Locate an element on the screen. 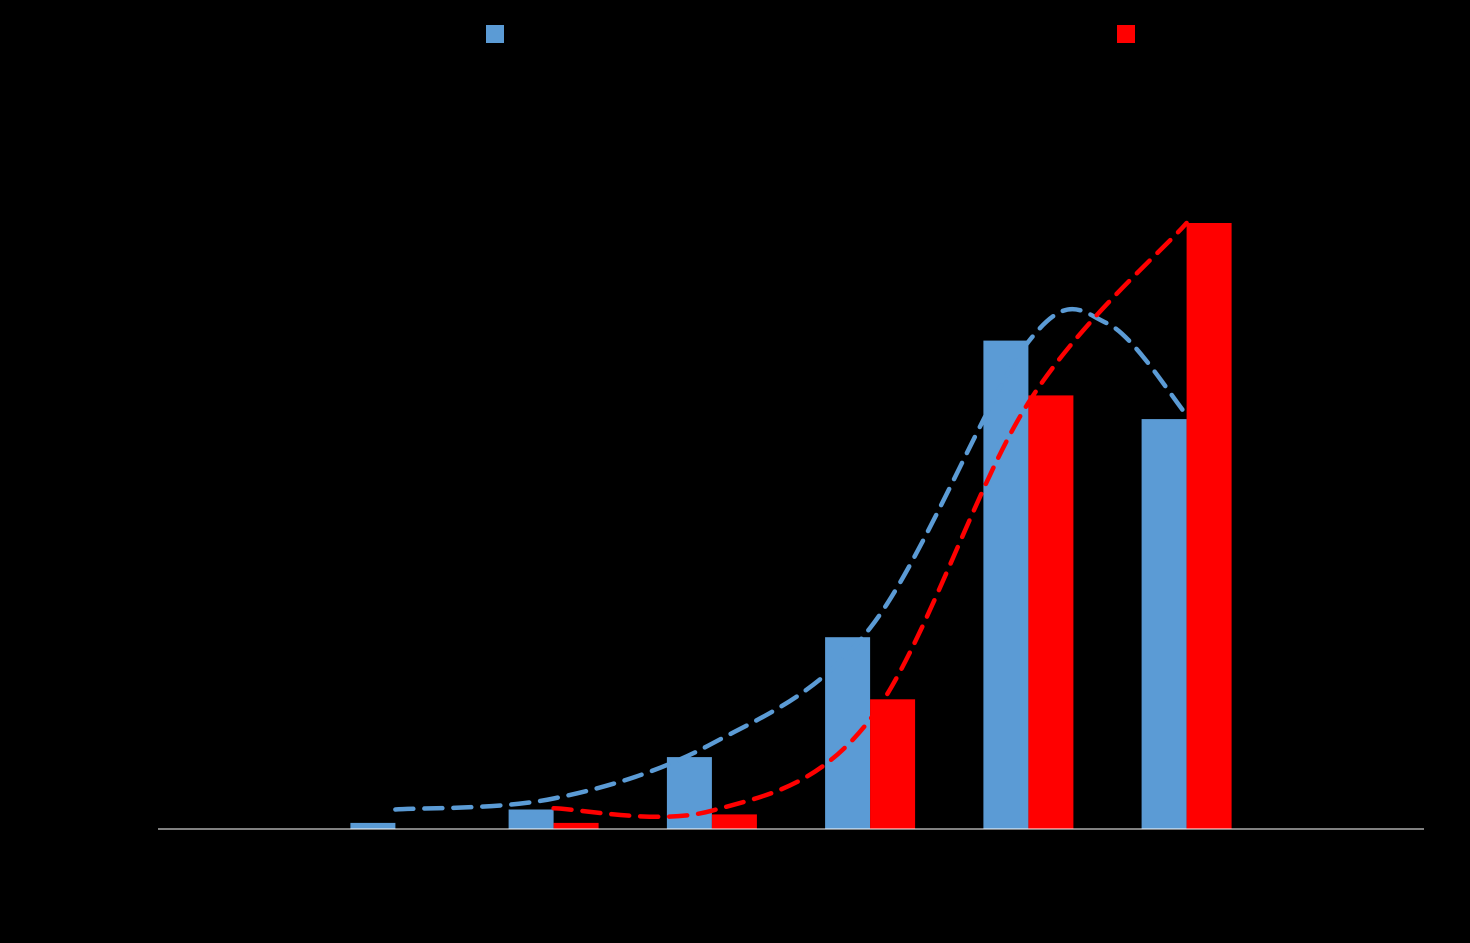 This screenshot has width=1470, height=943. legend-marker-series1 is located at coordinates (495, 34).